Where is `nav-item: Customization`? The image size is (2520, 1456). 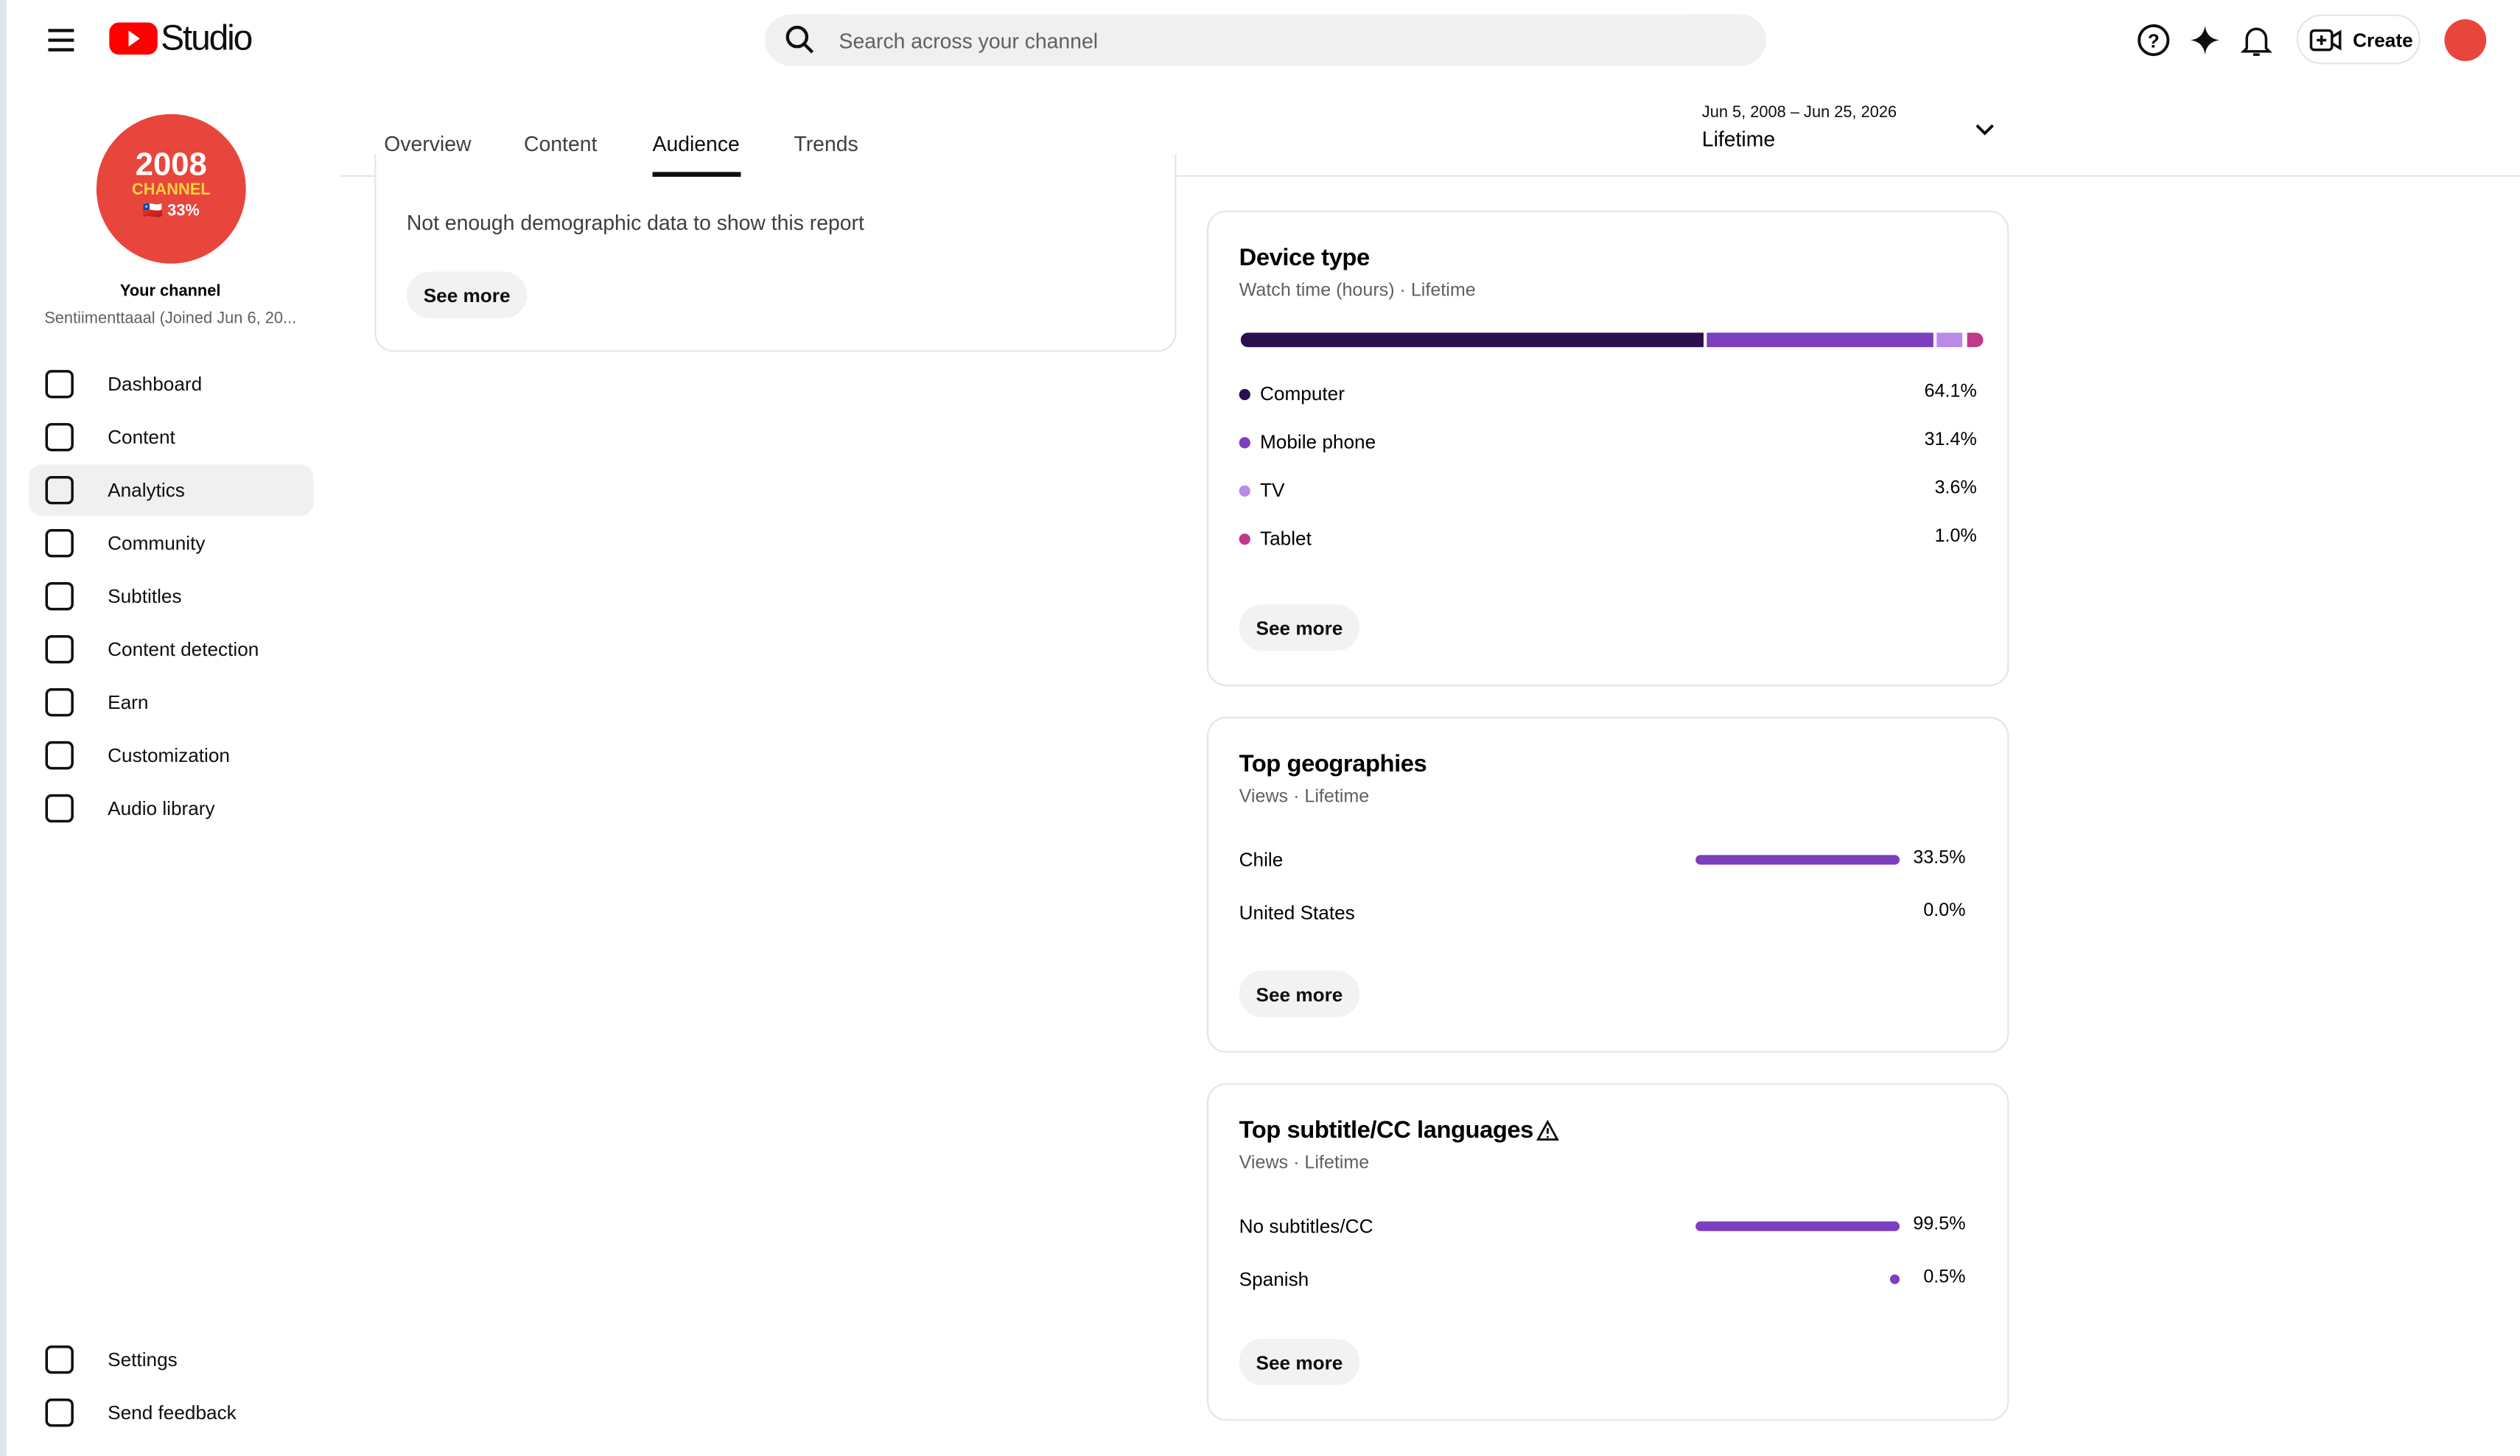
nav-item: Customization is located at coordinates (169, 755).